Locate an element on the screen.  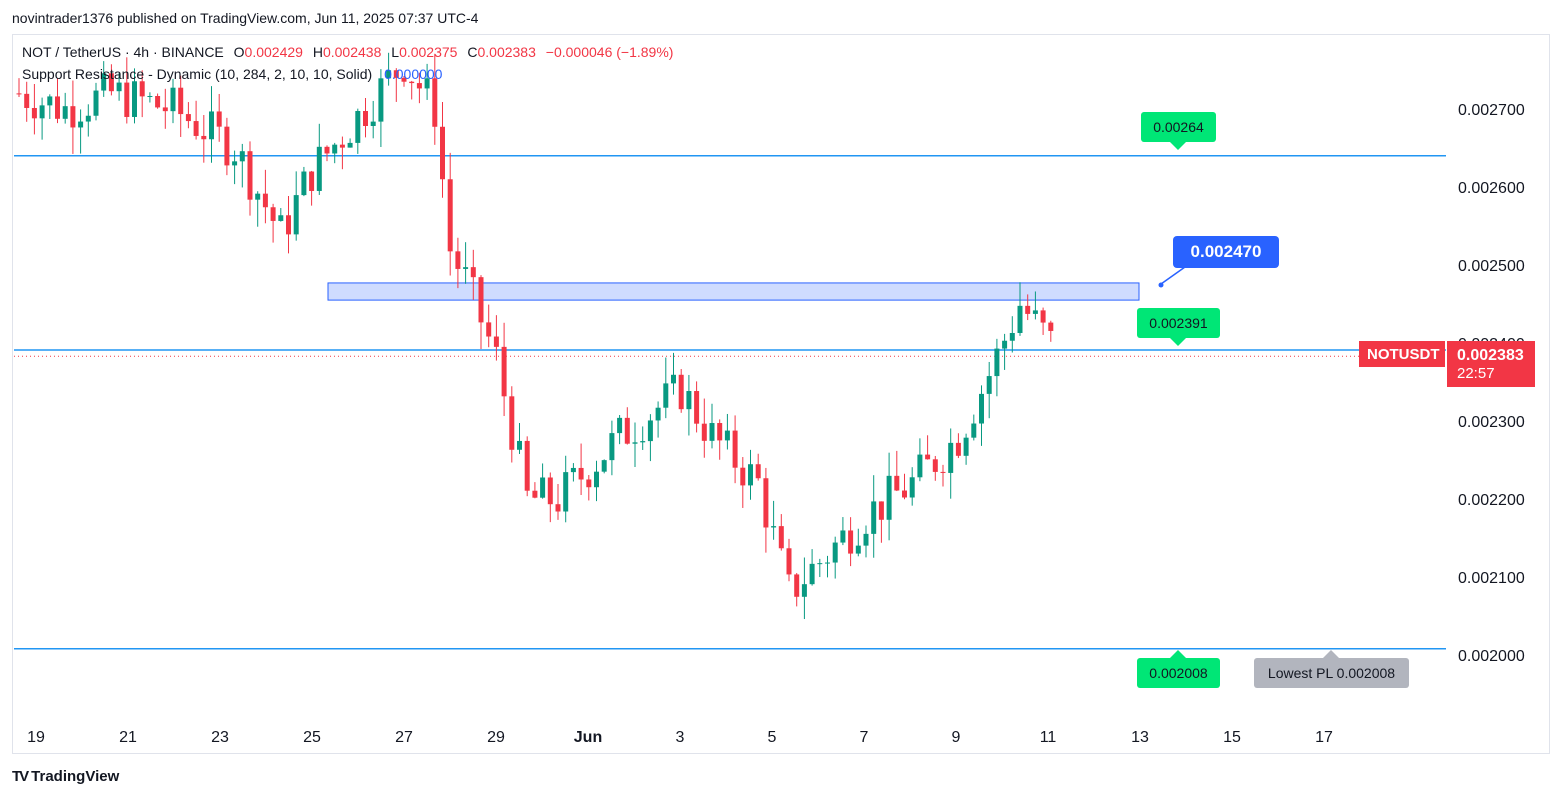
zone-callout-label: 0.002470 is located at coordinates (1226, 252).